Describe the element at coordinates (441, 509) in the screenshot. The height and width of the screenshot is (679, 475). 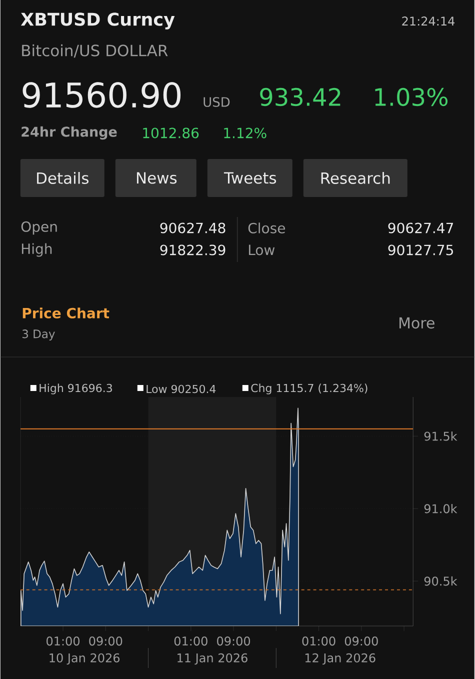
I see `y-tick-label: 91.0k` at that location.